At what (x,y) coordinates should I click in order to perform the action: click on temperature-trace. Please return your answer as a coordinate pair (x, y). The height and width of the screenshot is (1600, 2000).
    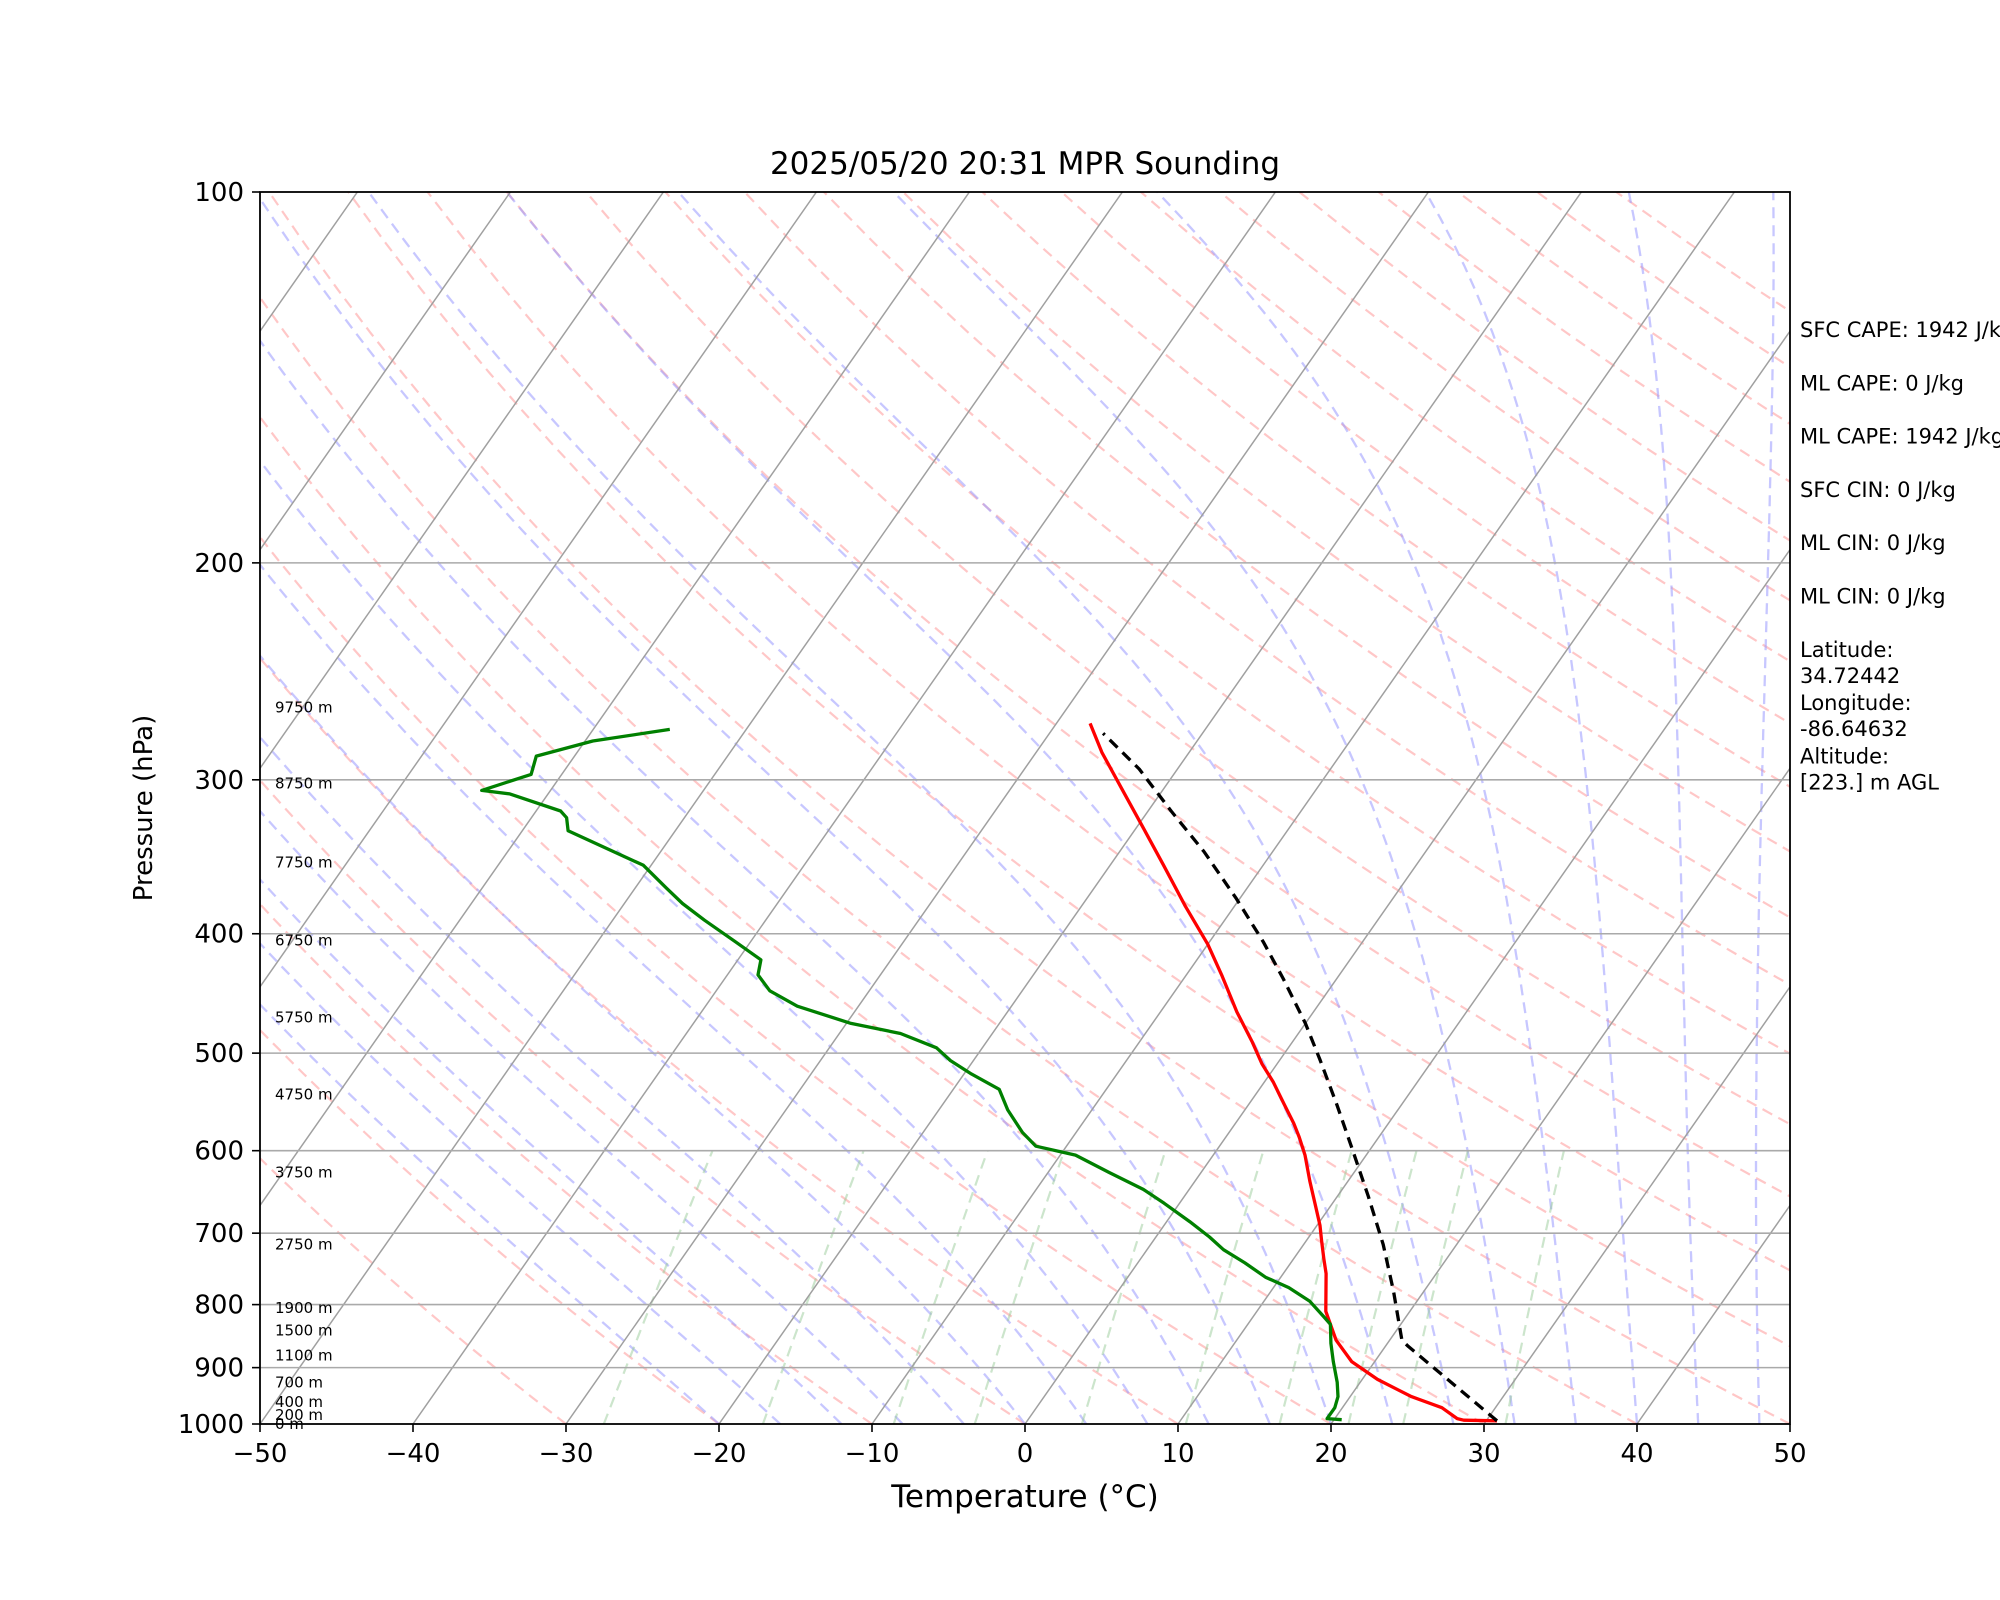
    Looking at the image, I should click on (1293, 1072).